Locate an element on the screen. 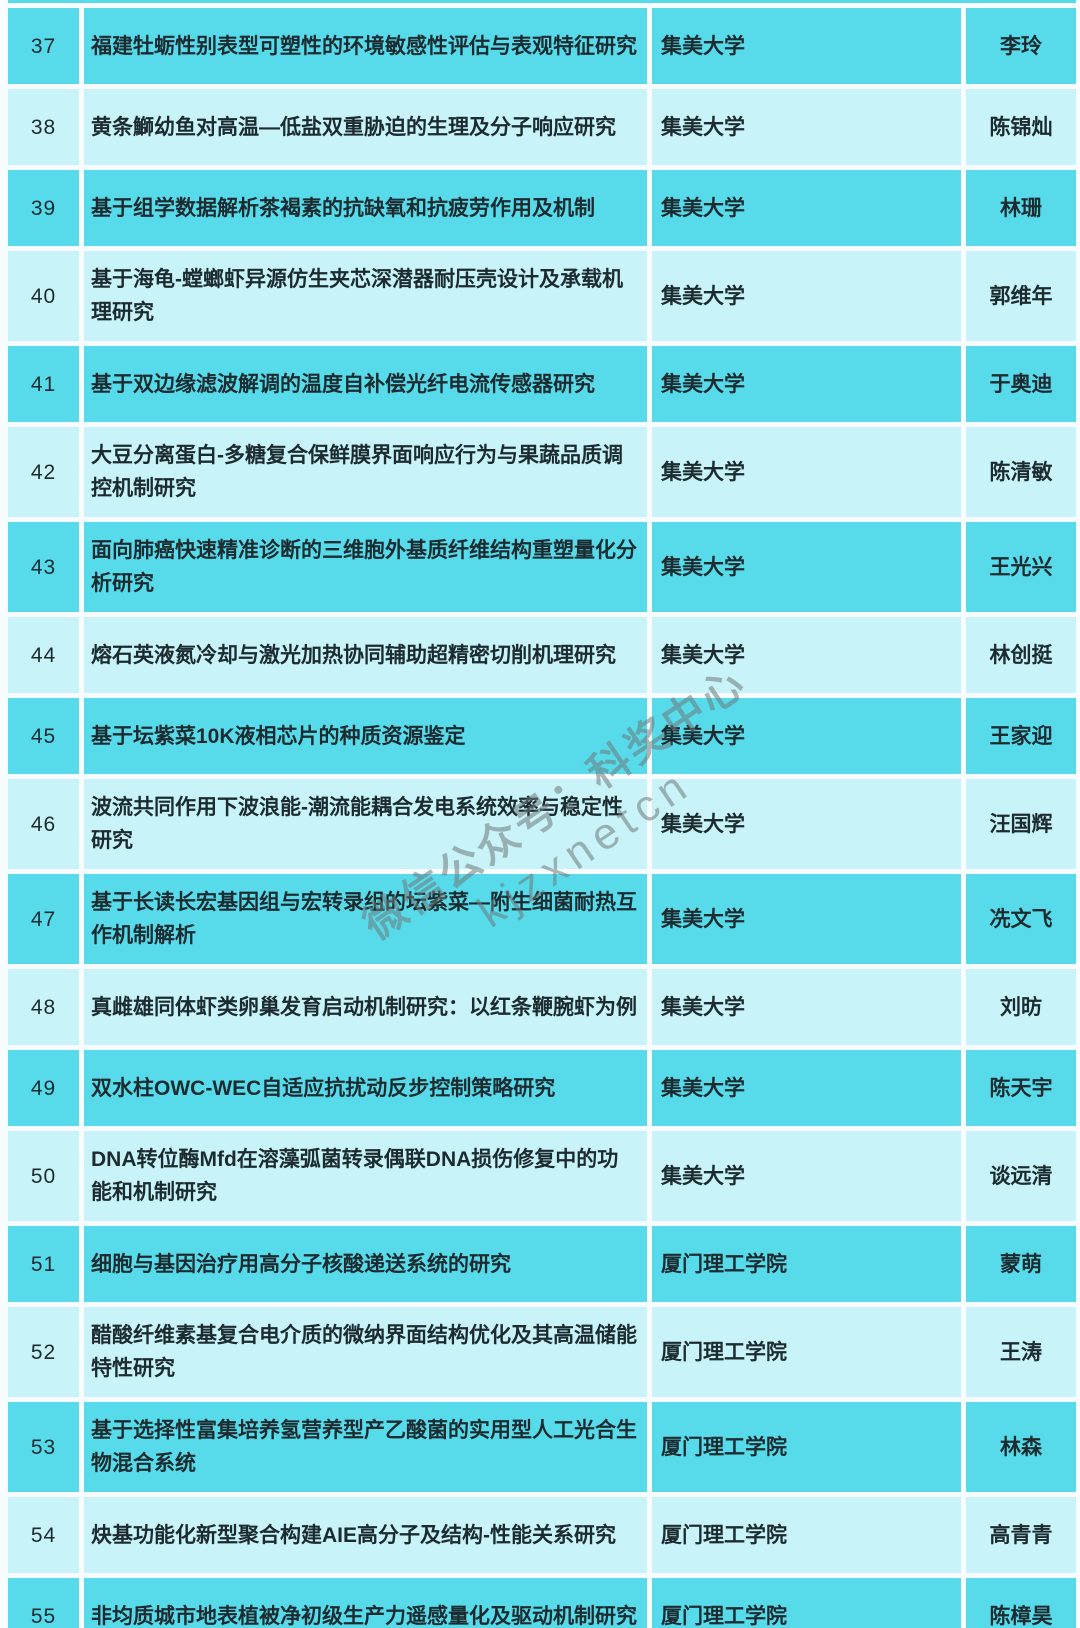 The width and height of the screenshot is (1080, 1628). project-title-cell: 炔基功能化新型聚合构建AIE高分子及结构-性能关系研究 is located at coordinates (365, 1535).